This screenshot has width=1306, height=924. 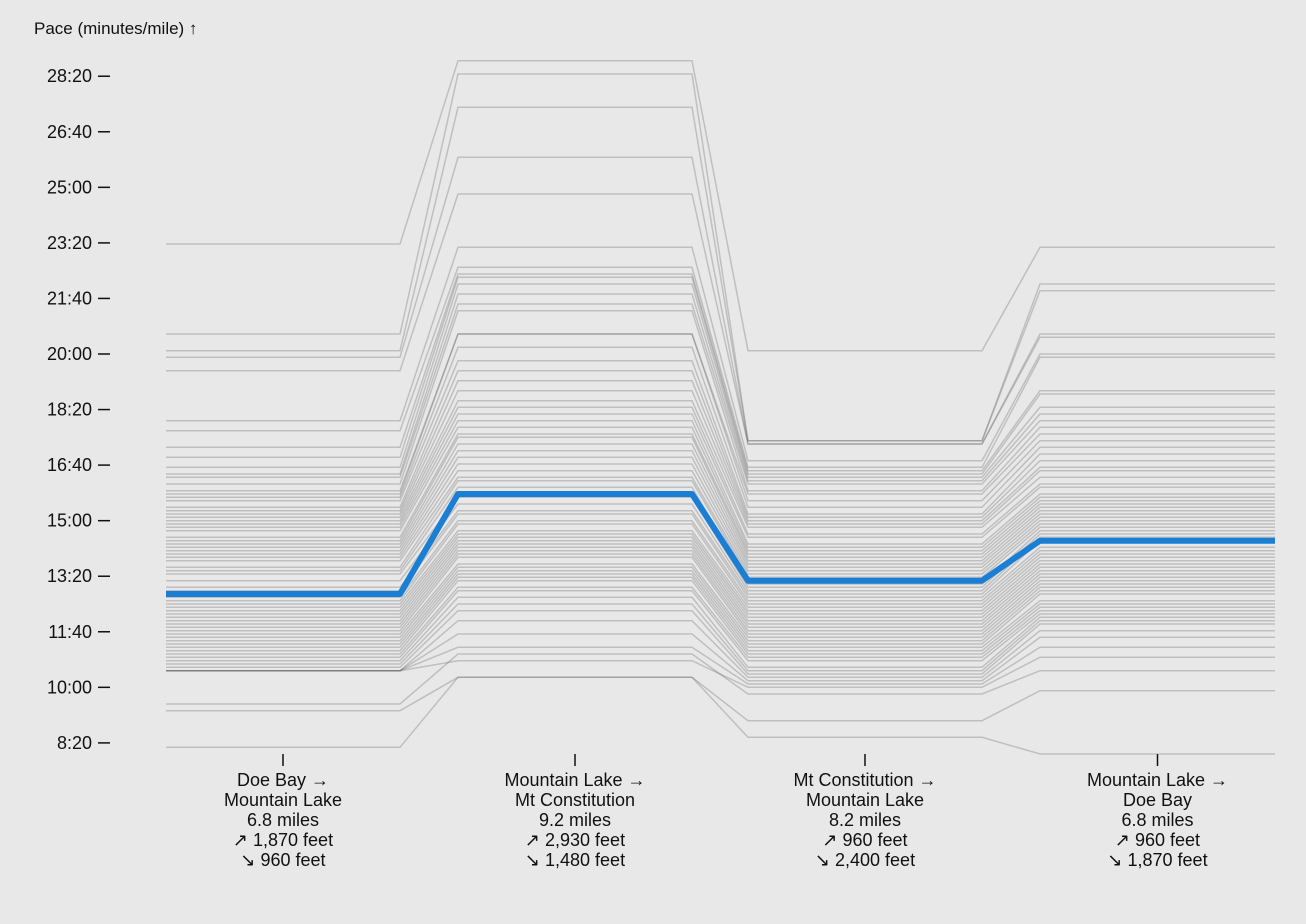 I want to click on y-tick-label: 20:00, so click(x=69, y=354).